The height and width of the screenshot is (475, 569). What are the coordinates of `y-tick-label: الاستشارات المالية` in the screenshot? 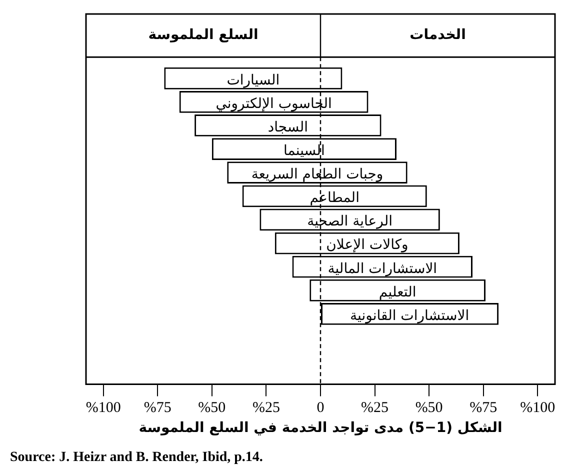 It's located at (383, 268).